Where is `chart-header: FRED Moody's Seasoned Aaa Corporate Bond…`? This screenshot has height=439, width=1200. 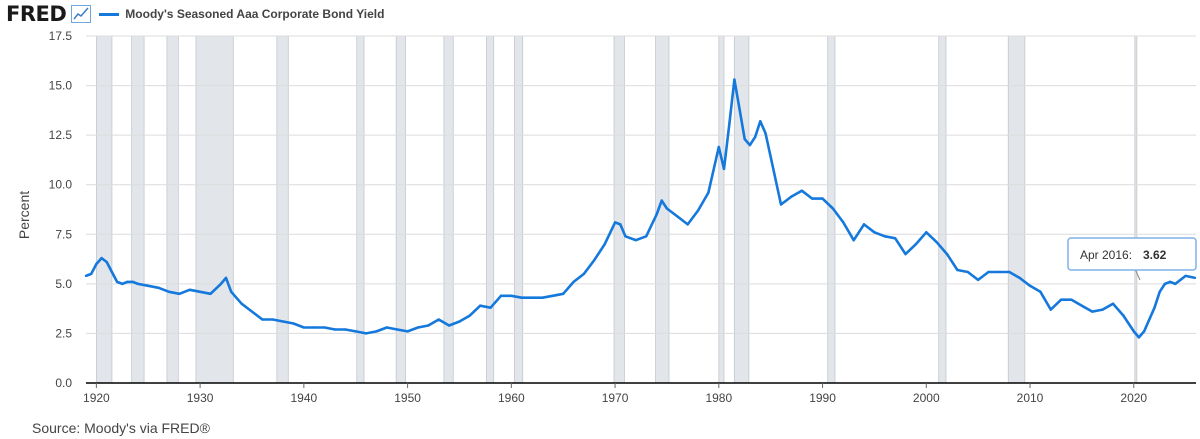 chart-header: FRED Moody's Seasoned Aaa Corporate Bond… is located at coordinates (195, 14).